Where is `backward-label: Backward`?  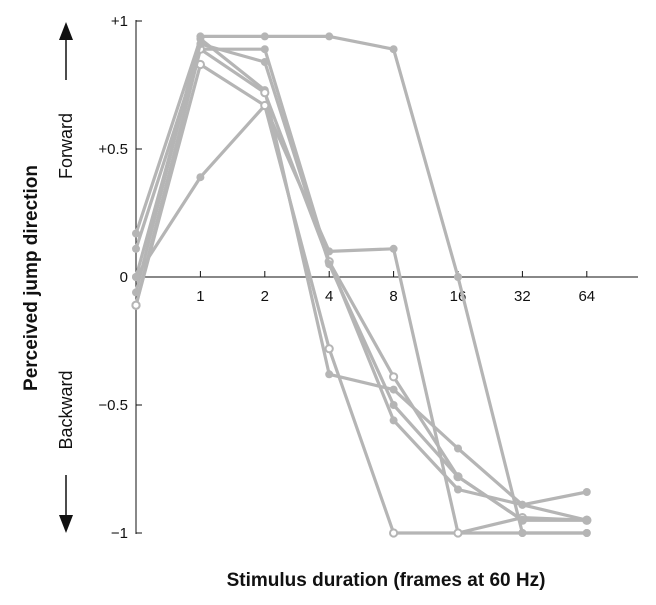 backward-label: Backward is located at coordinates (66, 409).